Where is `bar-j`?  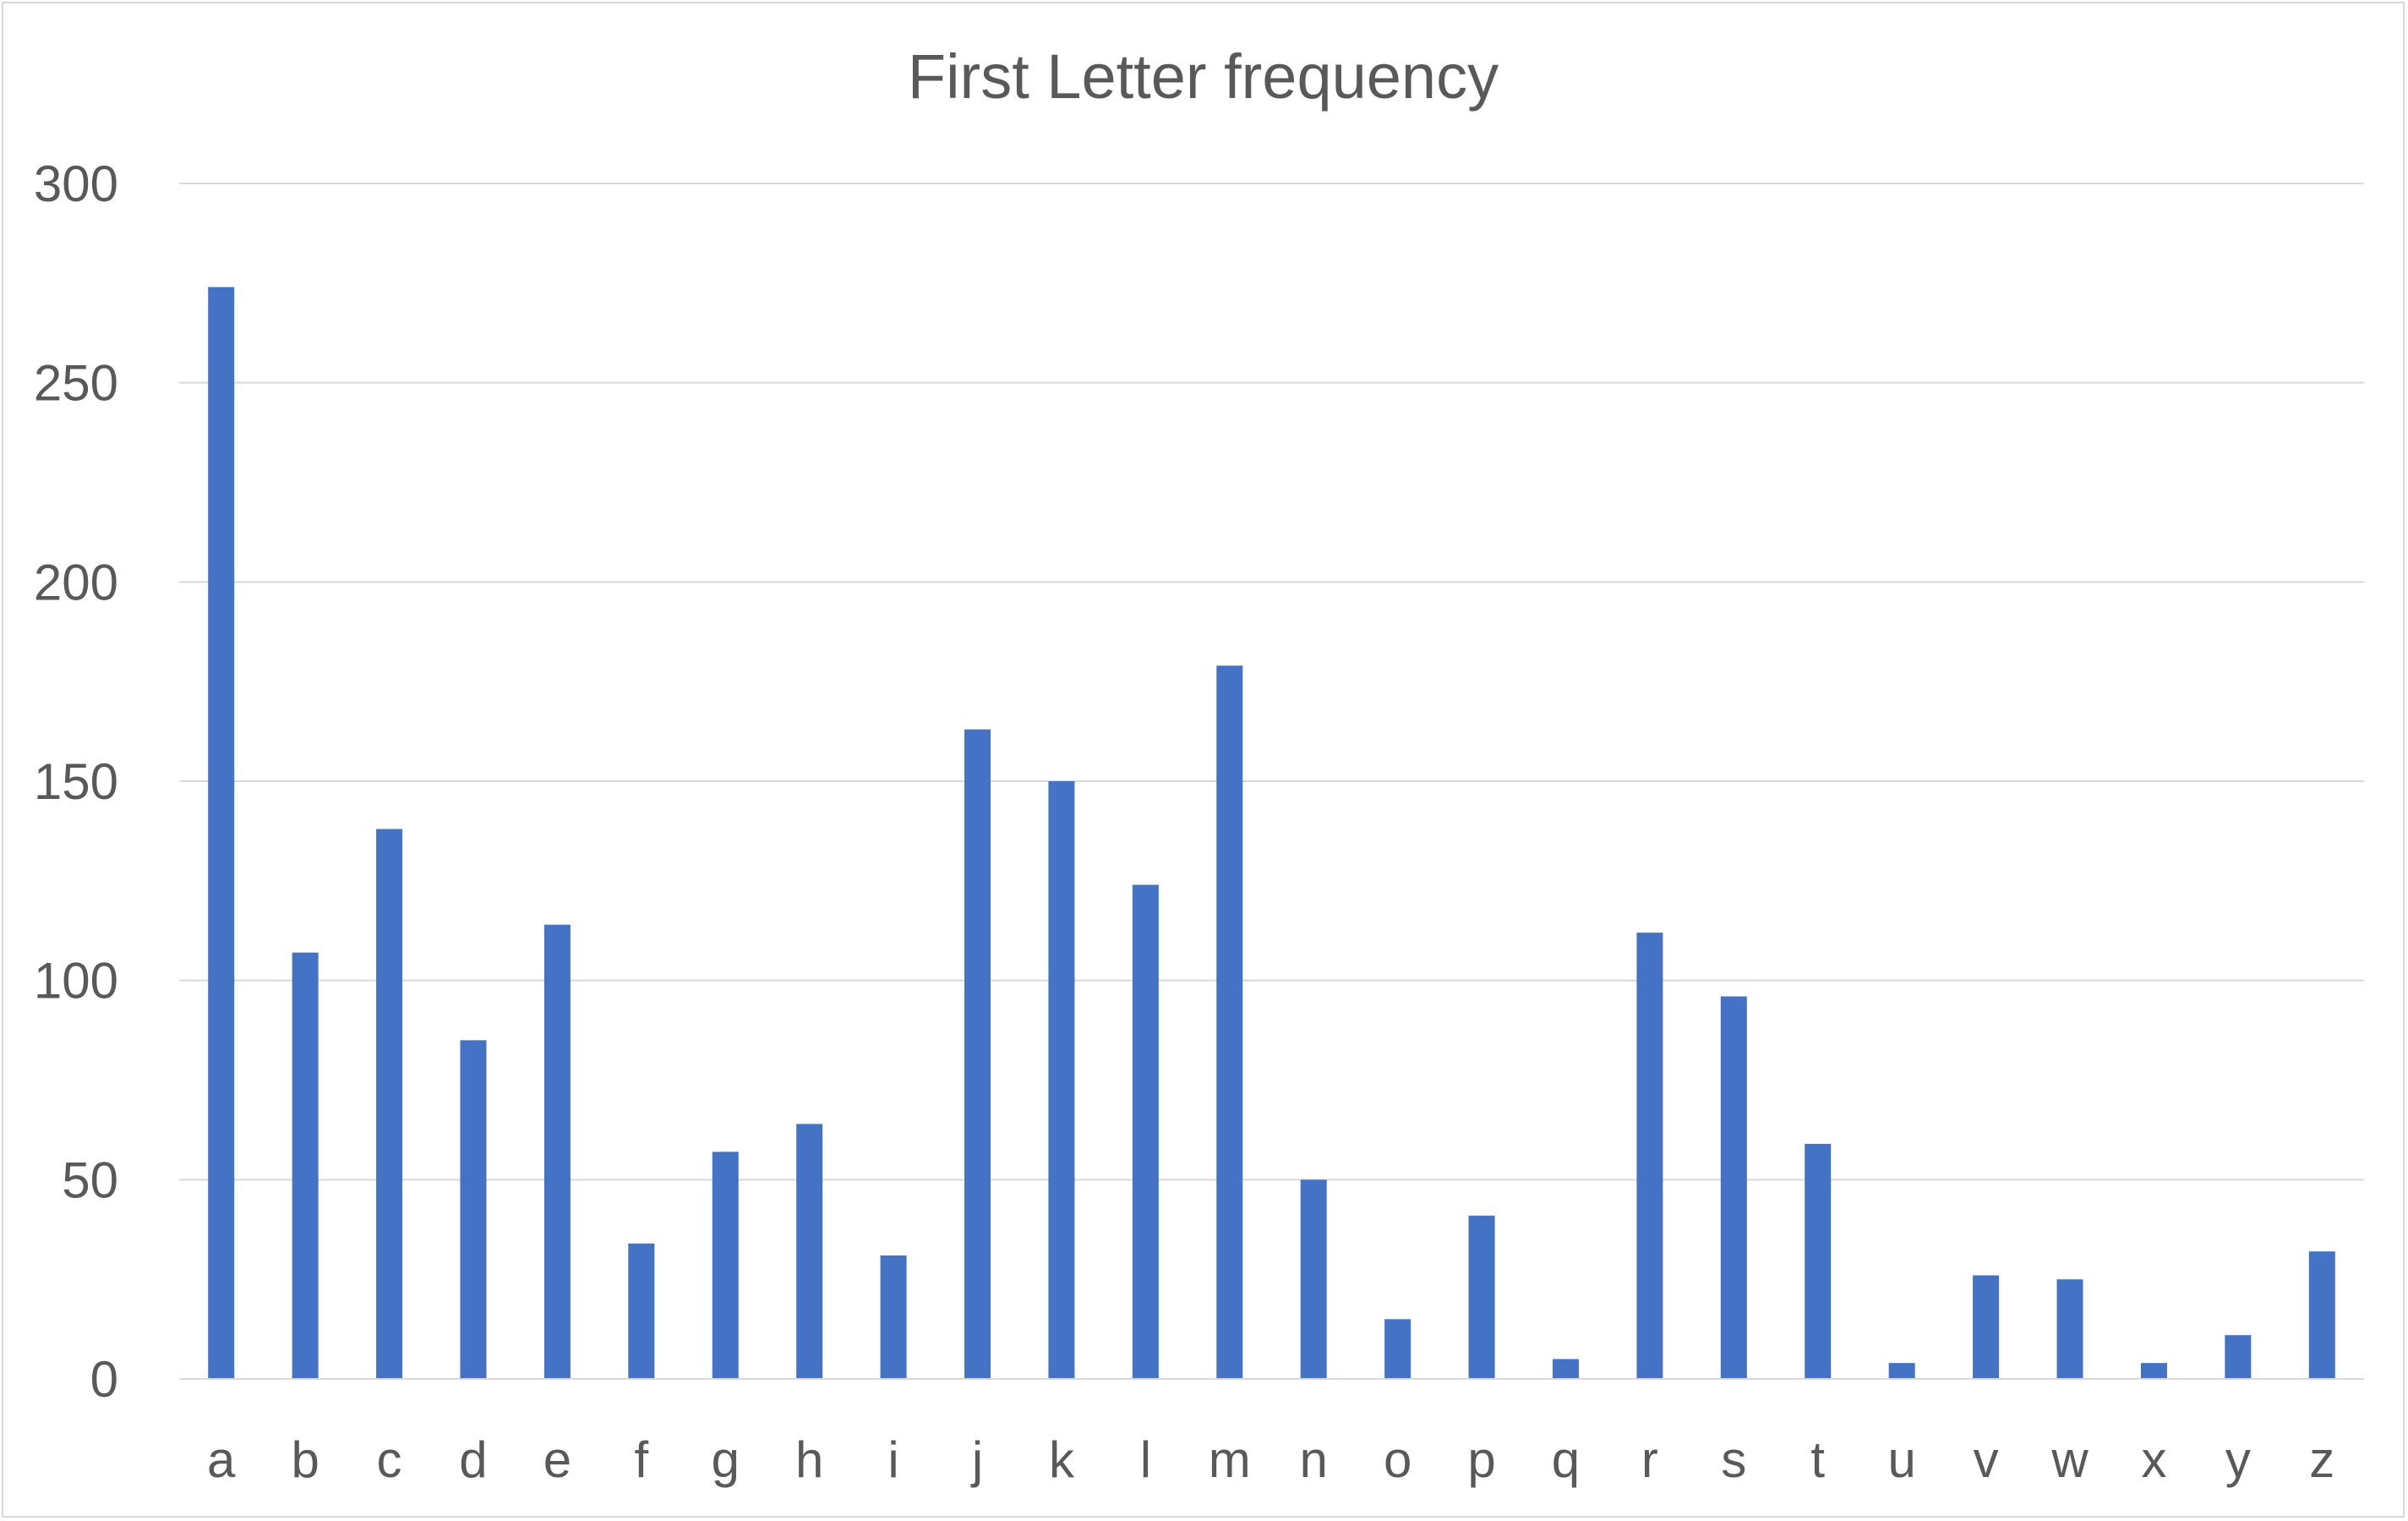 bar-j is located at coordinates (978, 1054).